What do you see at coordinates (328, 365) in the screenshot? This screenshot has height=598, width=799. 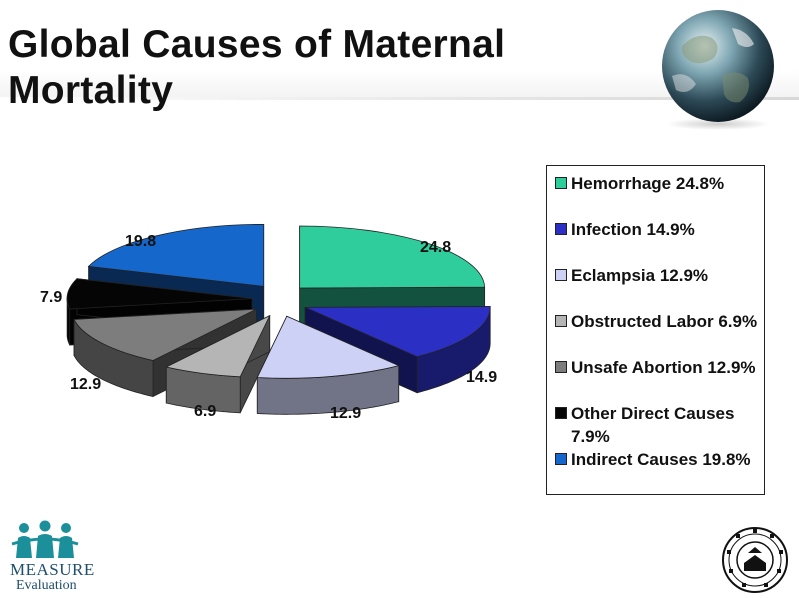 I see `pie-slice-eclampsia` at bounding box center [328, 365].